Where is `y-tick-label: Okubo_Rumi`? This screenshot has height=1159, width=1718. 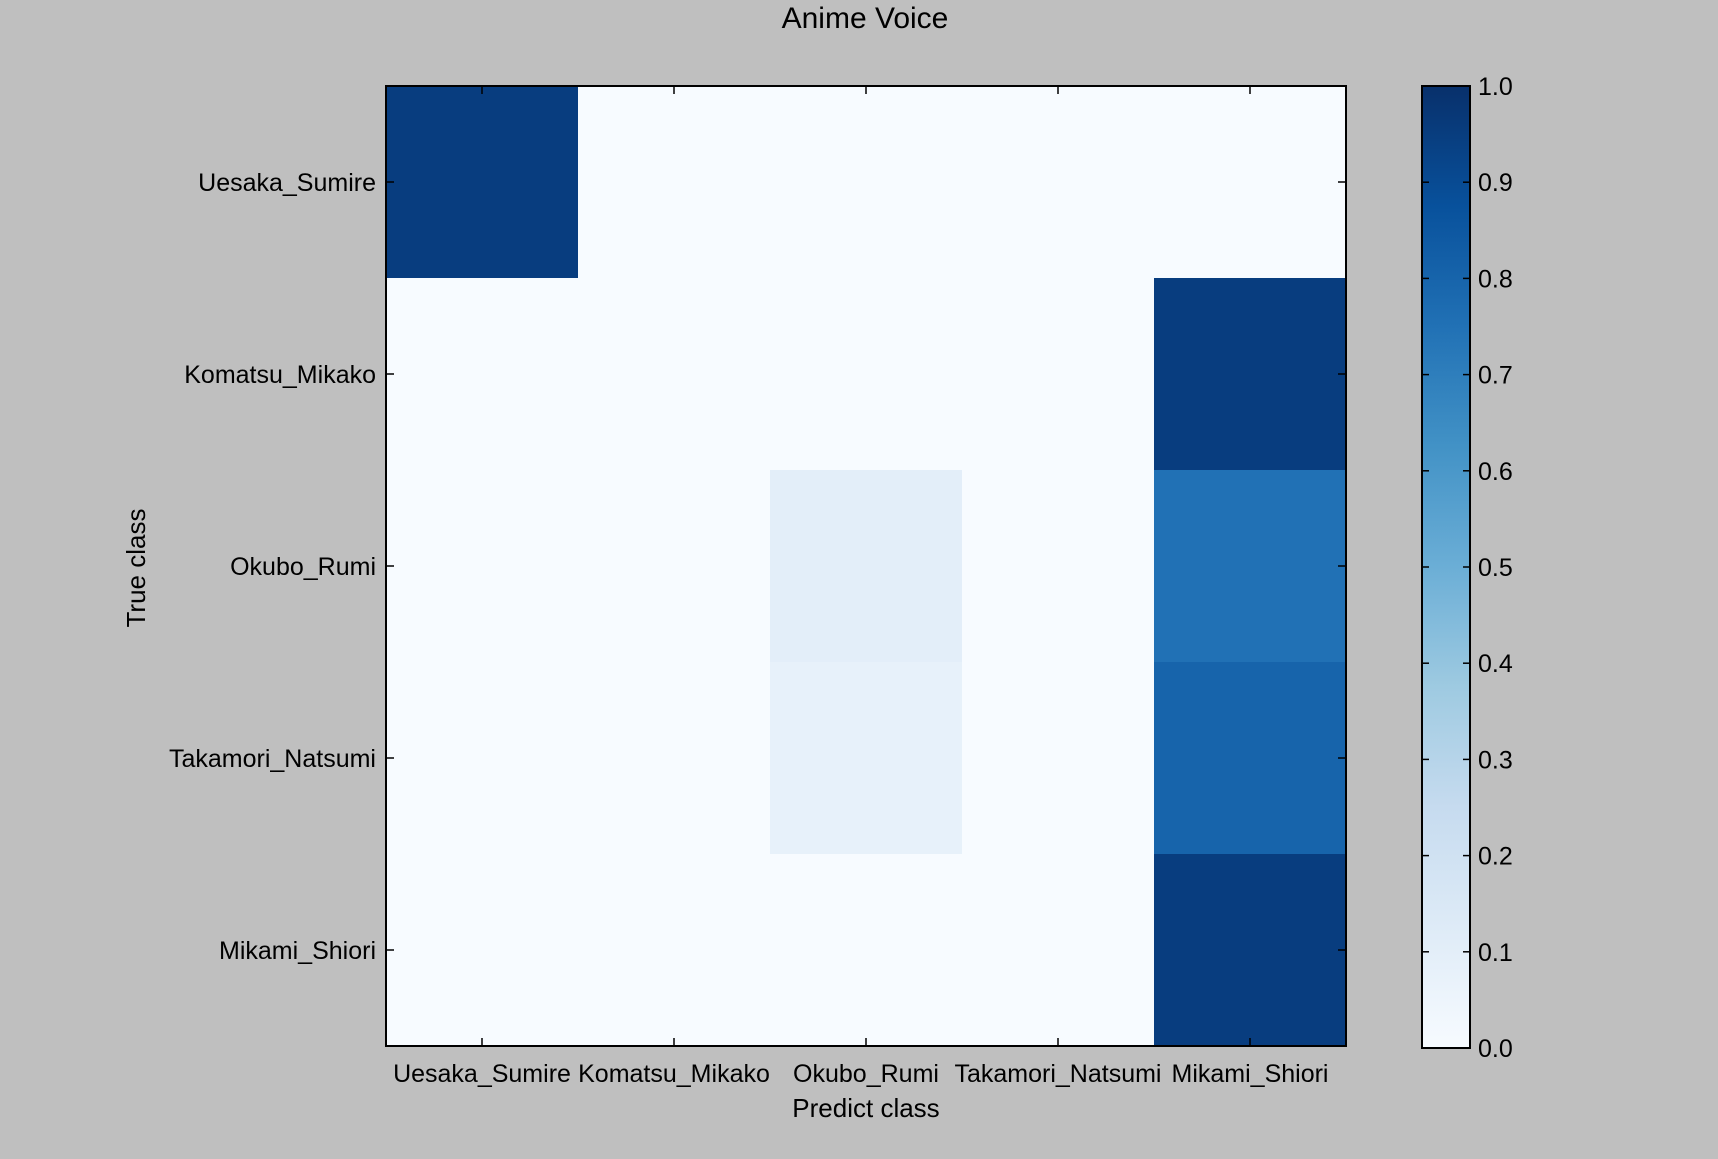 y-tick-label: Okubo_Rumi is located at coordinates (303, 567).